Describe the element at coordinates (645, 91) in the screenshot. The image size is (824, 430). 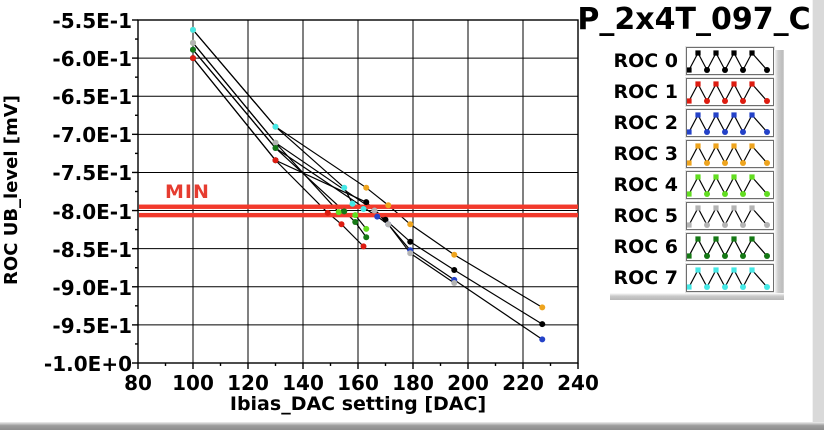
I see `legend-item-label: ROC 1` at that location.